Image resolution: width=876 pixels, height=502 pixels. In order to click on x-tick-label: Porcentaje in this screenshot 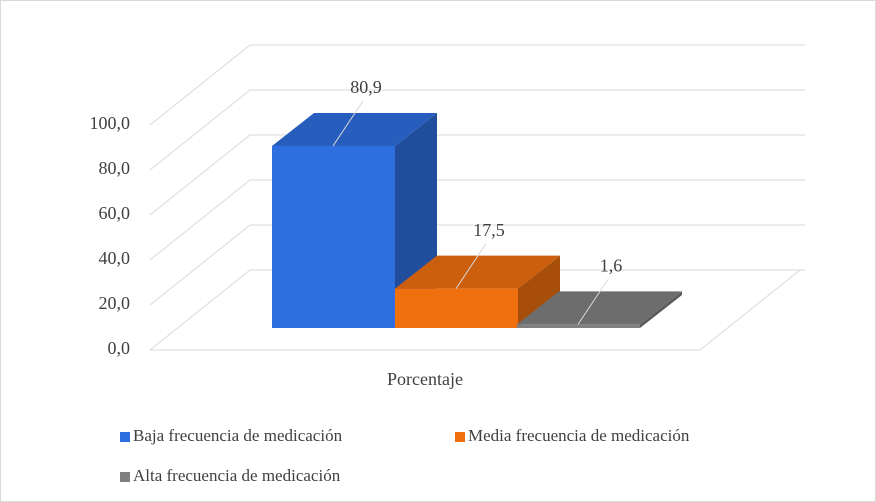, I will do `click(425, 379)`.